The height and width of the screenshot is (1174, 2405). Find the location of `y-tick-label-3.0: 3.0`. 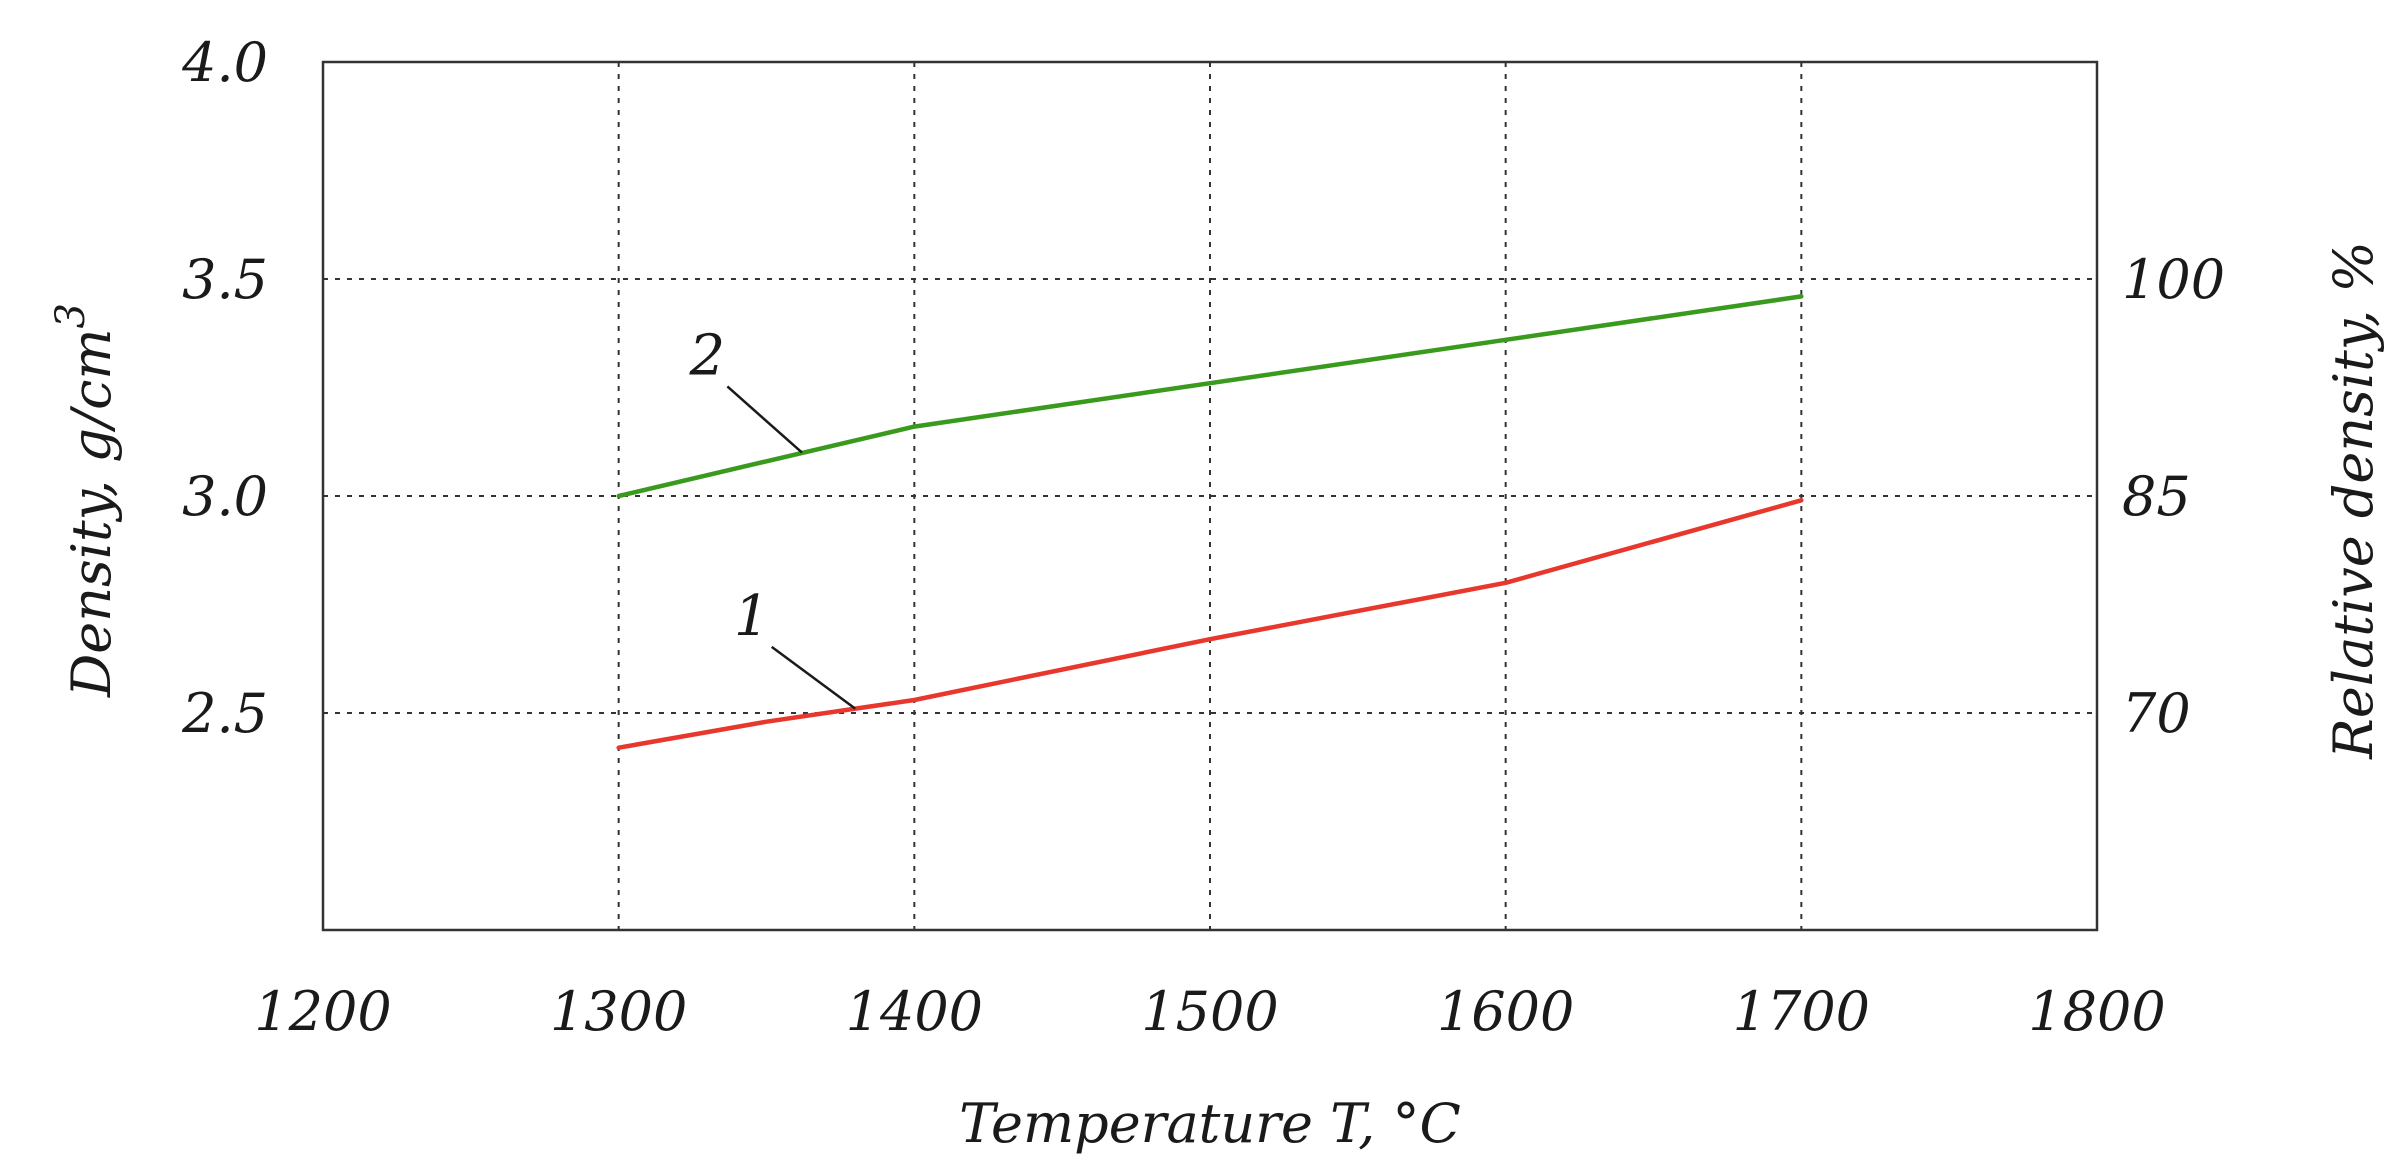

y-tick-label-3.0: 3.0 is located at coordinates (225, 496).